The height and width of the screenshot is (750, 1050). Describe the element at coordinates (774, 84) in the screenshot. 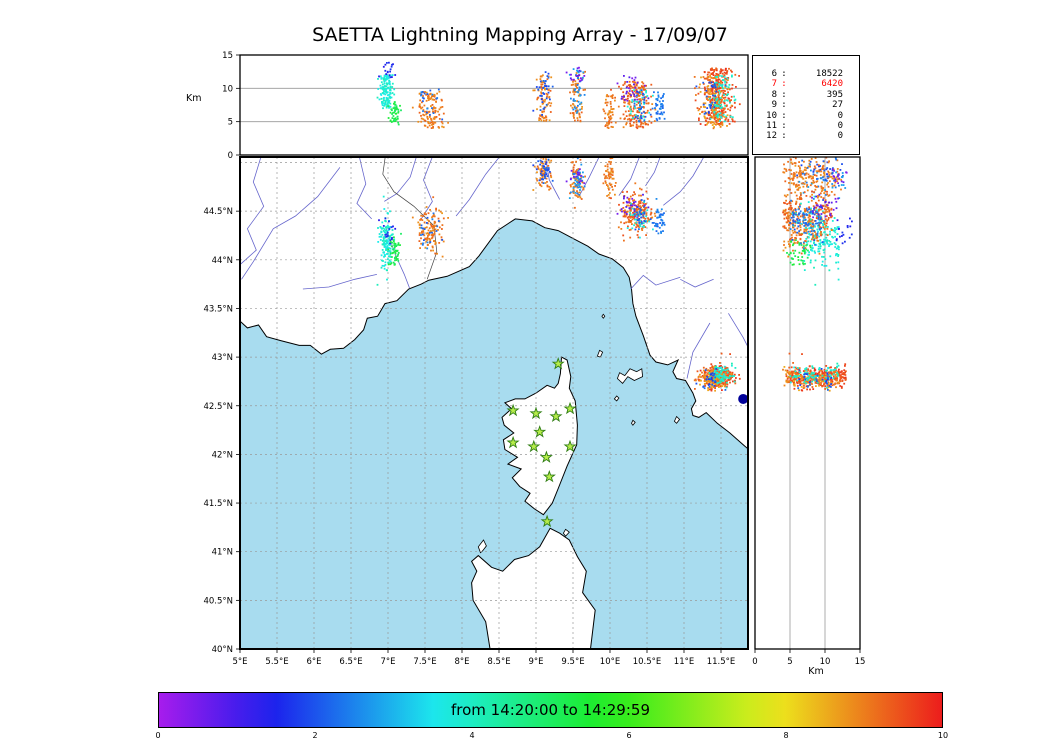

I see `station-number: 7` at that location.